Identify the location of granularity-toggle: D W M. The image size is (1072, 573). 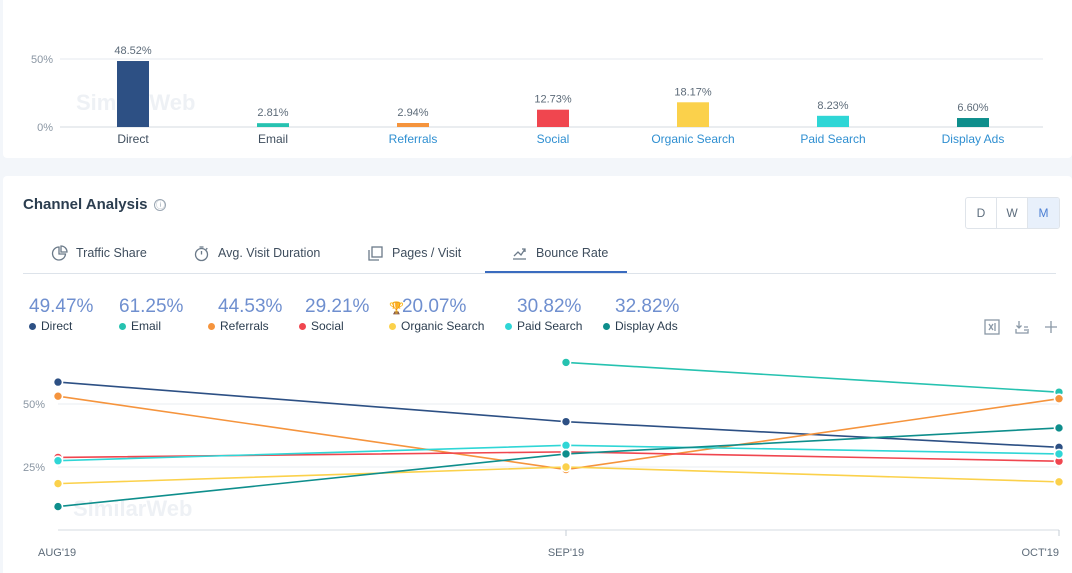
(1012, 213).